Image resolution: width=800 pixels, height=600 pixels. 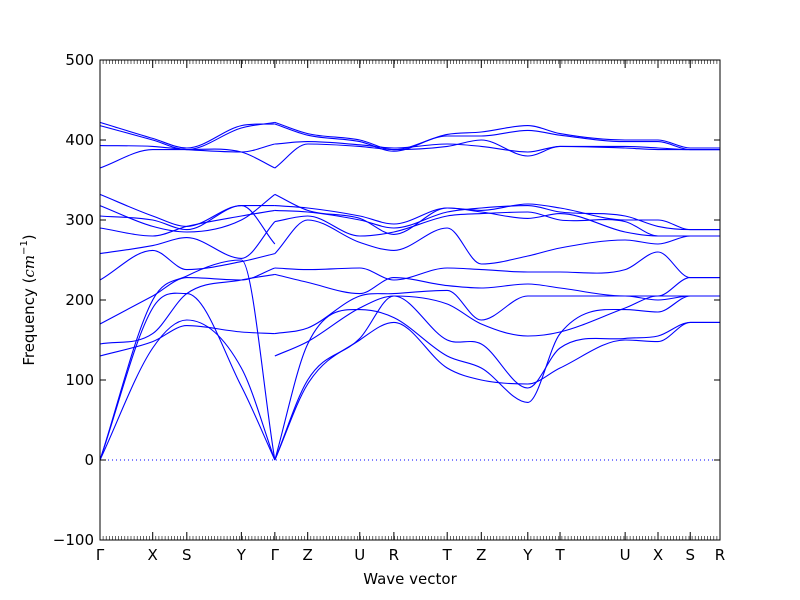 I want to click on y-axis-label-prefix: Frequency (, so click(x=29, y=322).